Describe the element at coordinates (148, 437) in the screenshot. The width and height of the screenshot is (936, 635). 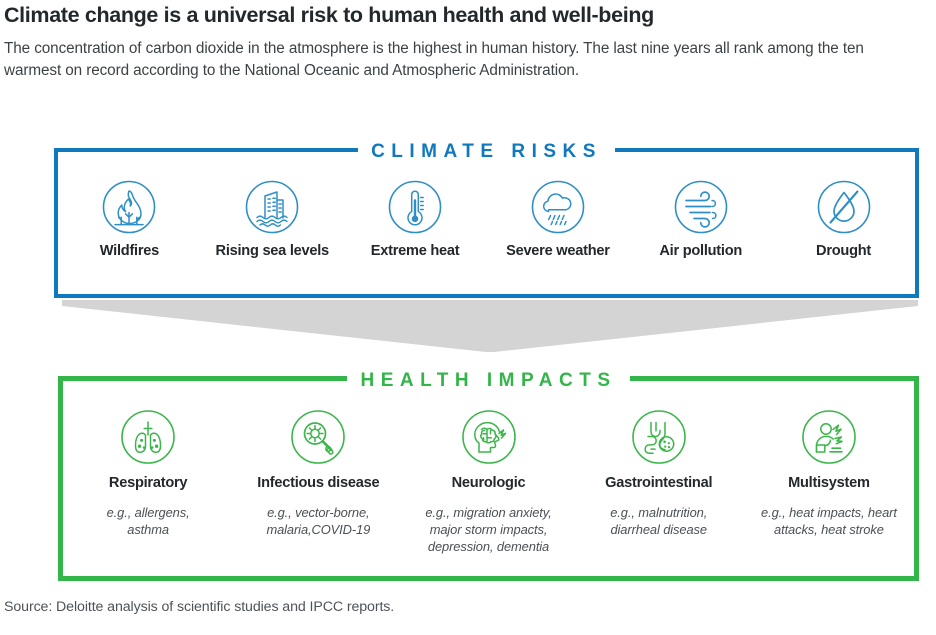
I see `lungs-icon` at that location.